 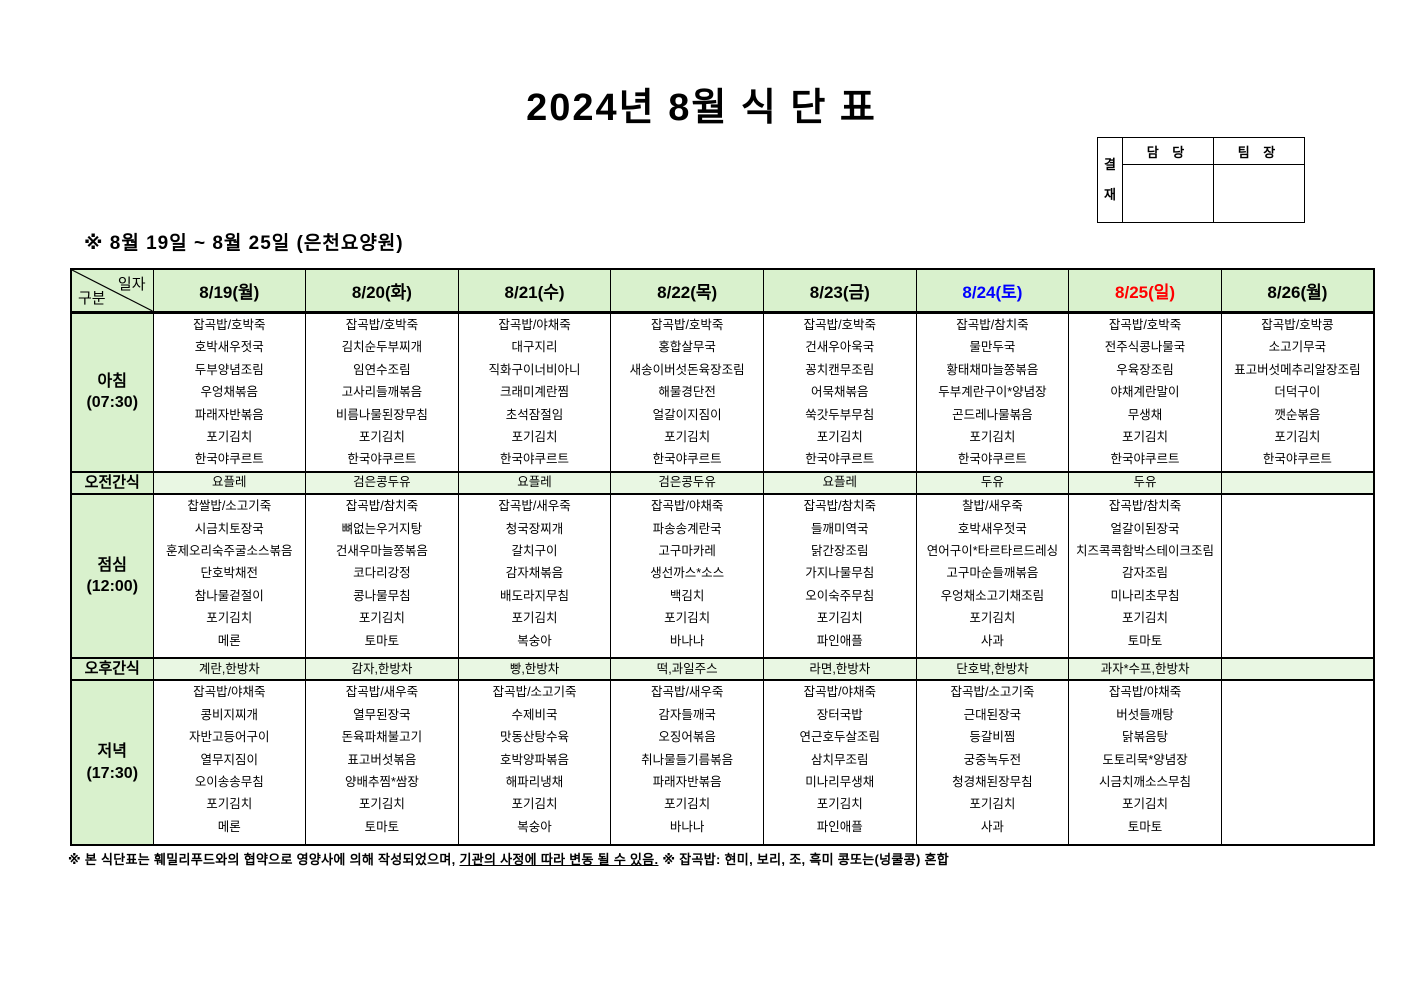 What do you see at coordinates (131, 284) in the screenshot?
I see `corner-label-date: 일자` at bounding box center [131, 284].